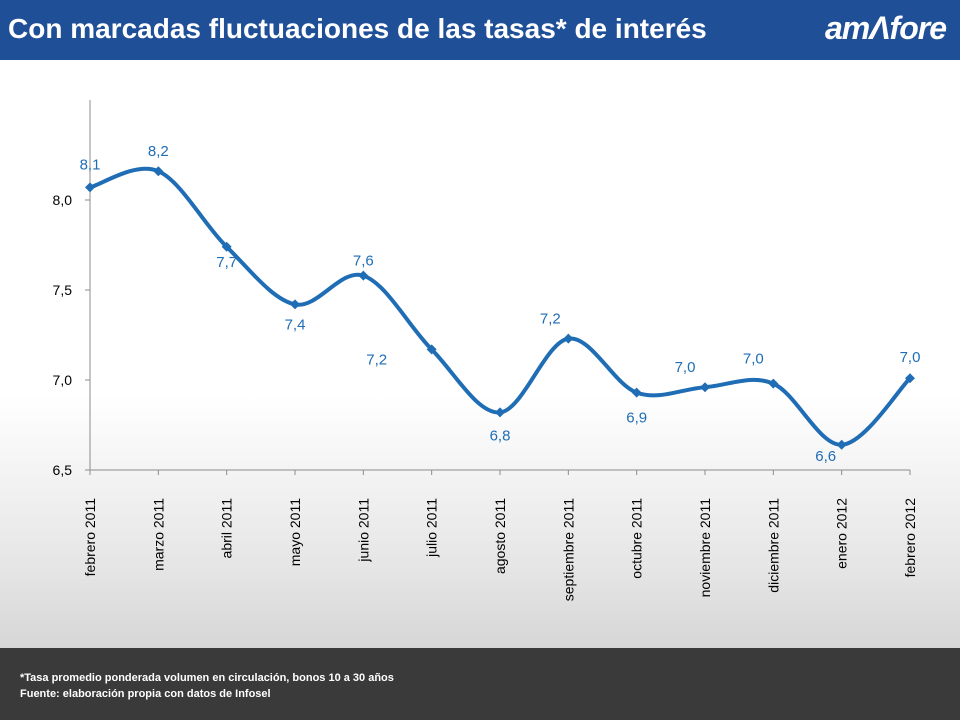 The width and height of the screenshot is (960, 720). What do you see at coordinates (63, 470) in the screenshot?
I see `y-tick-label: 6,5` at bounding box center [63, 470].